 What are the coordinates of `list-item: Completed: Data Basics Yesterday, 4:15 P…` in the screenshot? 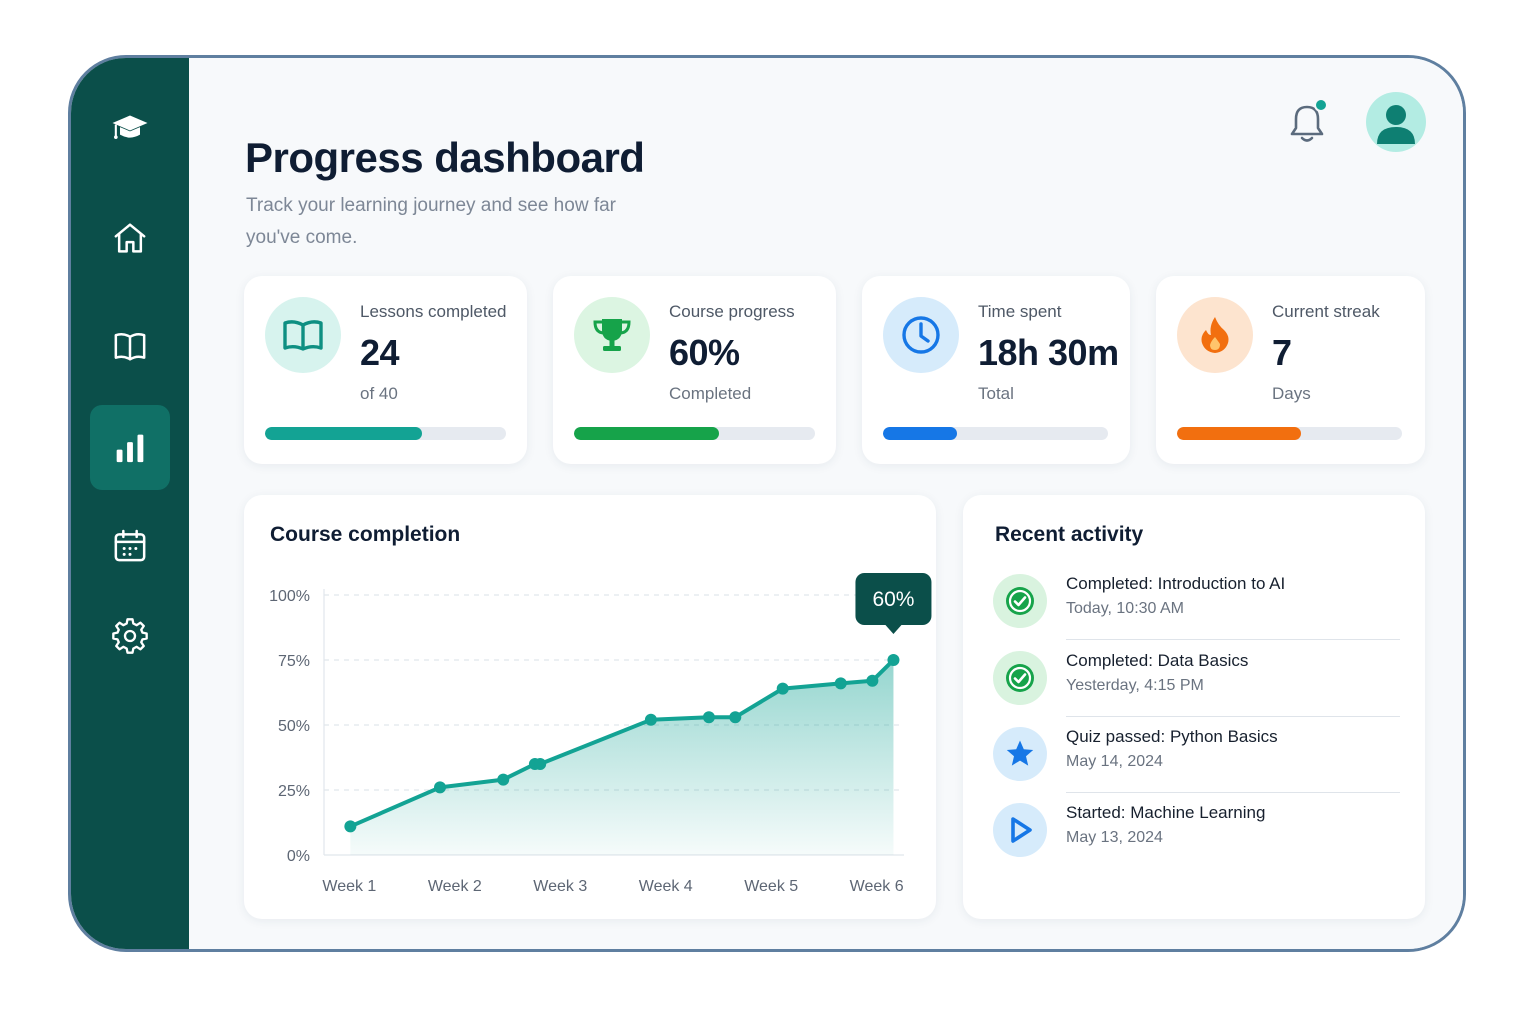 It's located at (1198, 679).